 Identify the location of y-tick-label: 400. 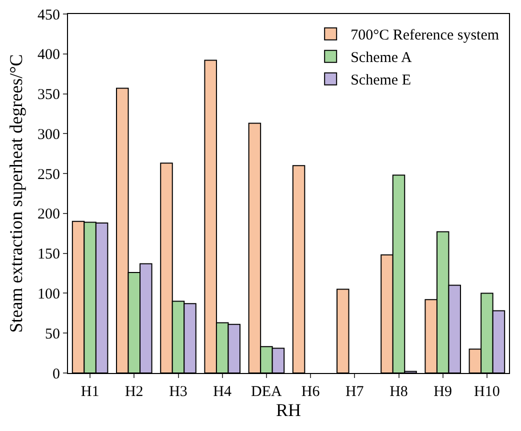
(49, 55).